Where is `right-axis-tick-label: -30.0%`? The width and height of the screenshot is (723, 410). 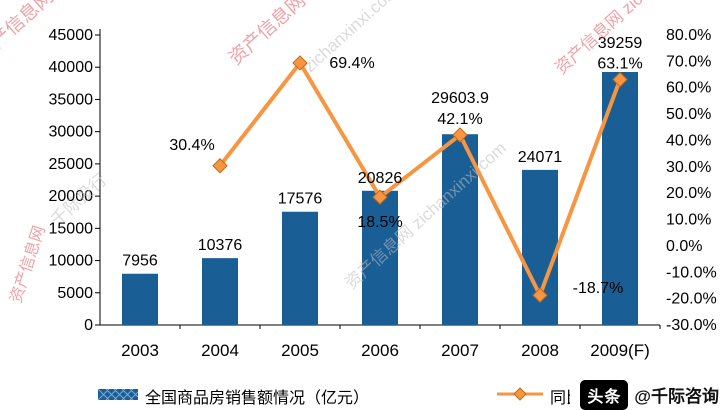 right-axis-tick-label: -30.0% is located at coordinates (691, 325).